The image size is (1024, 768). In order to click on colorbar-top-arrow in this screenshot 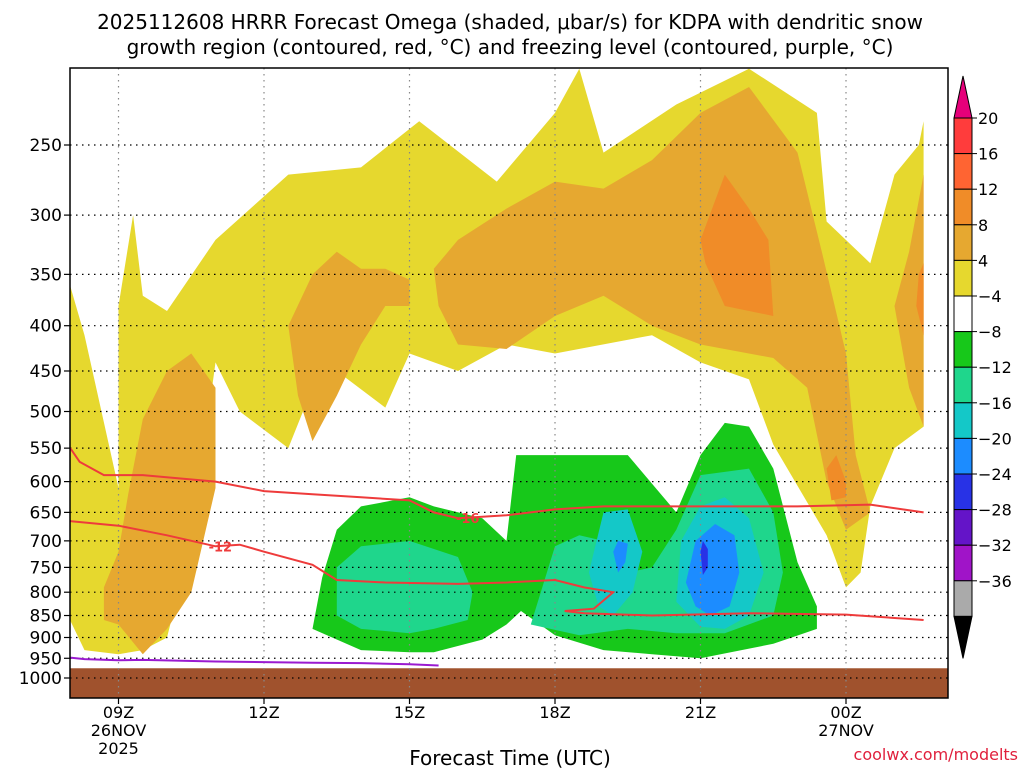, I will do `click(963, 97)`.